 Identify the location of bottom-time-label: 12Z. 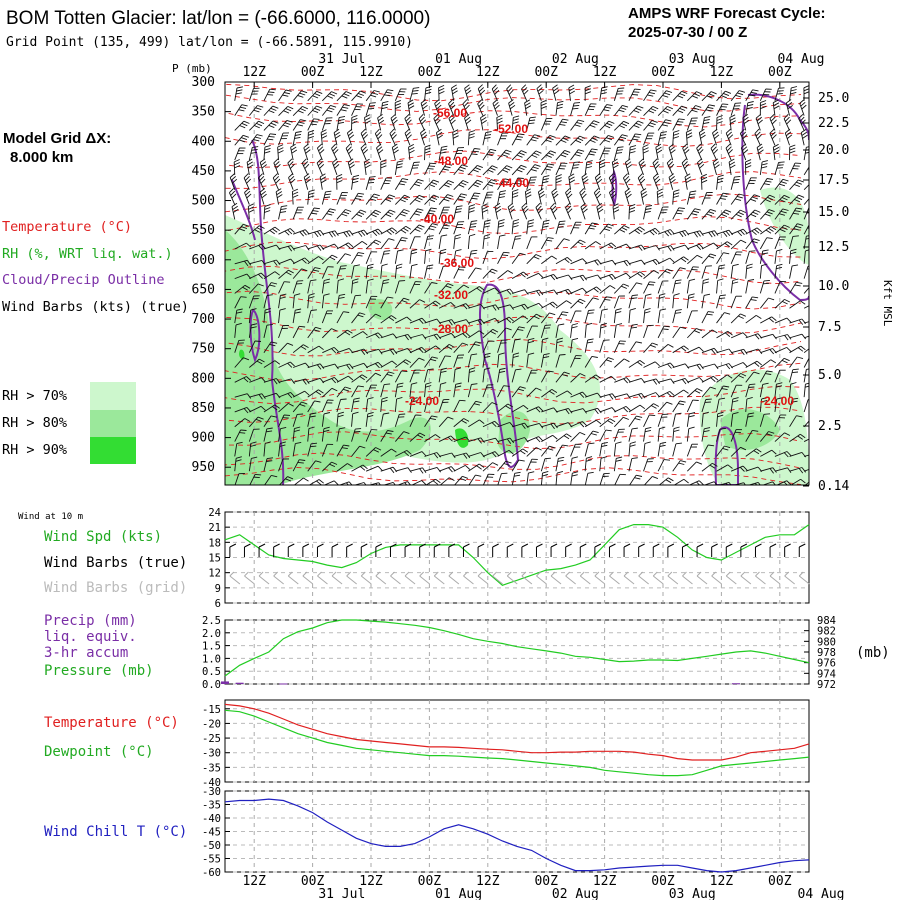
(371, 881).